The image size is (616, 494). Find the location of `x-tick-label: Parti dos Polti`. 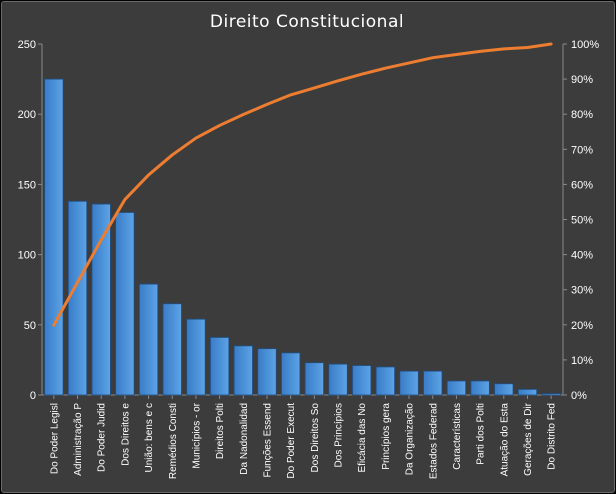

x-tick-label: Parti dos Polti is located at coordinates (481, 434).